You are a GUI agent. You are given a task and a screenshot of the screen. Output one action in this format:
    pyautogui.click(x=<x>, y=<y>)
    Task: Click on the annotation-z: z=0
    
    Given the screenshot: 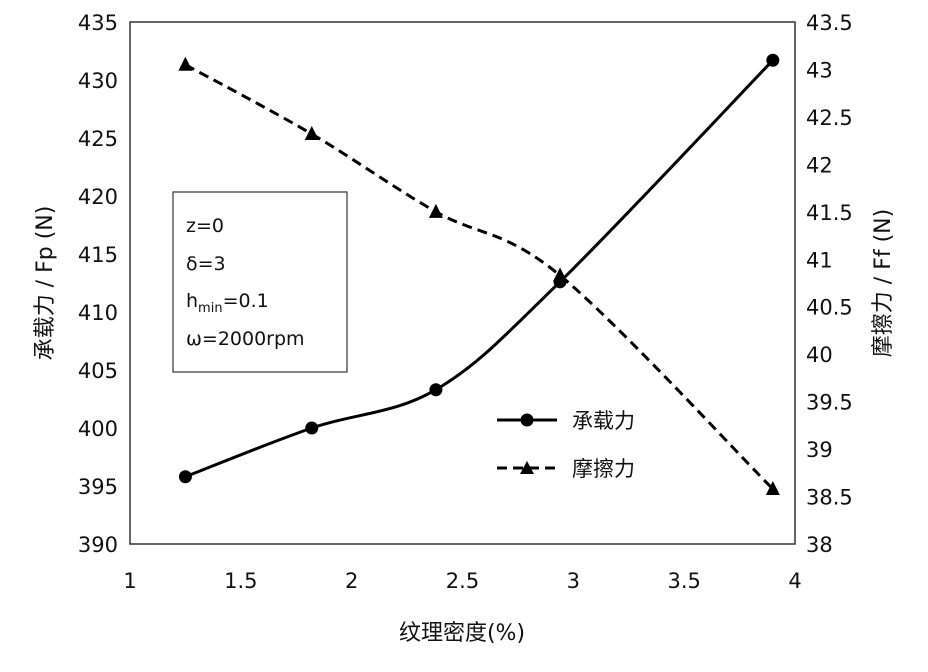 What is the action you would take?
    pyautogui.click(x=205, y=226)
    